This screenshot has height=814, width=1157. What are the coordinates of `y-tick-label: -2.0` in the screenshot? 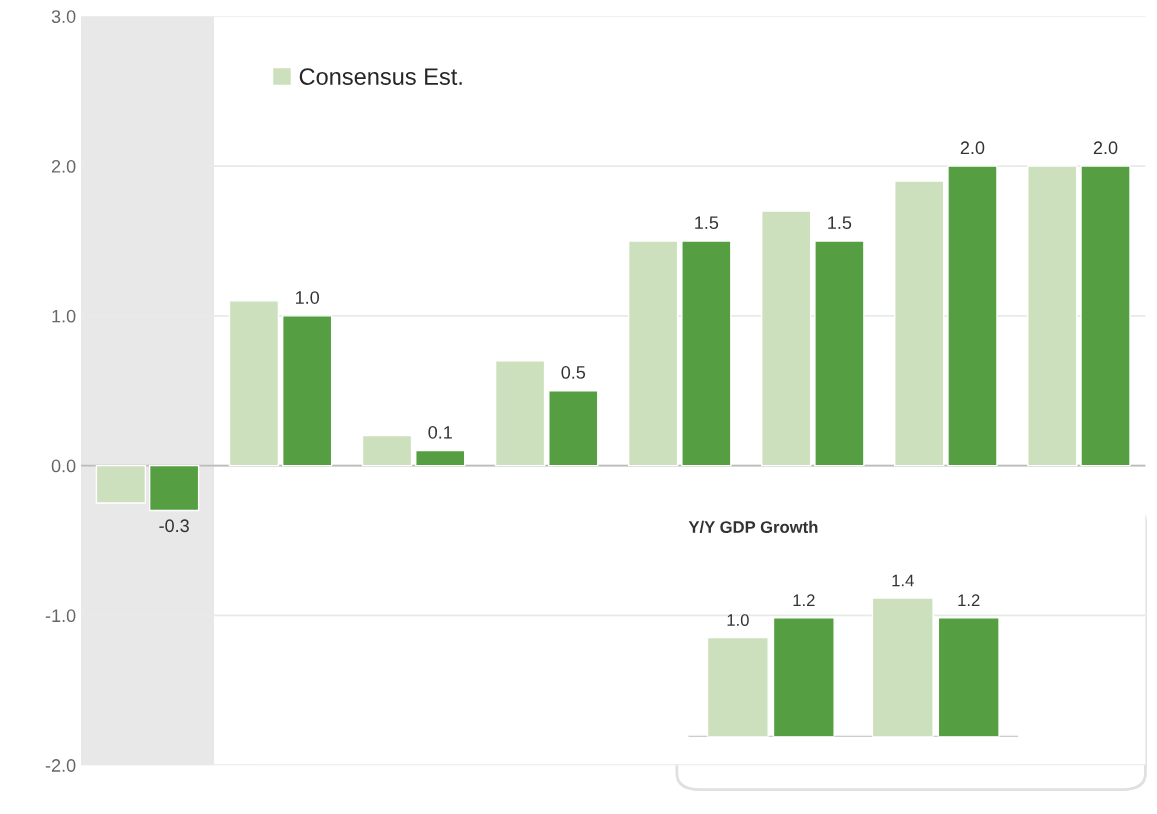 It's located at (60, 765).